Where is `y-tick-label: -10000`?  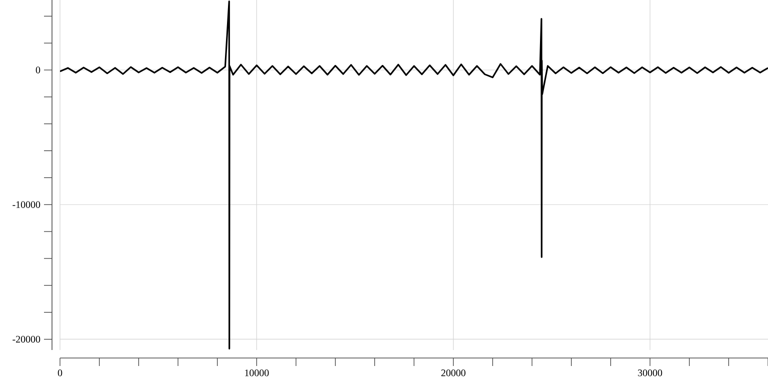
y-tick-label: -10000 is located at coordinates (26, 204).